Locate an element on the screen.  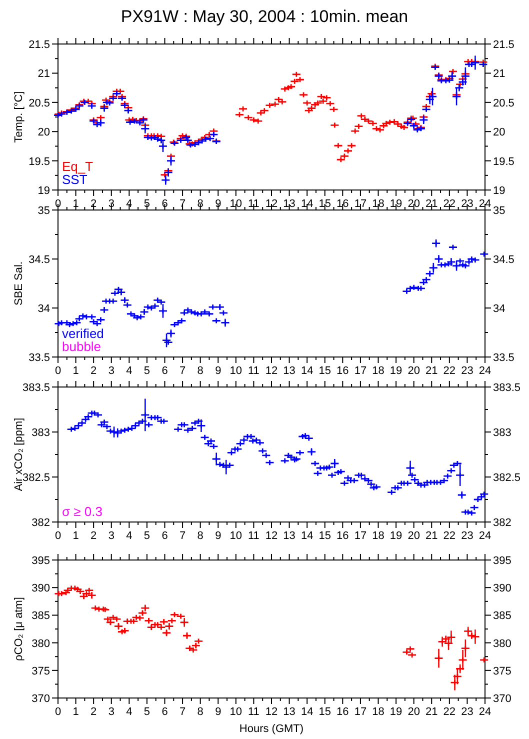
y-tick-label: 20 is located at coordinates (44, 132).